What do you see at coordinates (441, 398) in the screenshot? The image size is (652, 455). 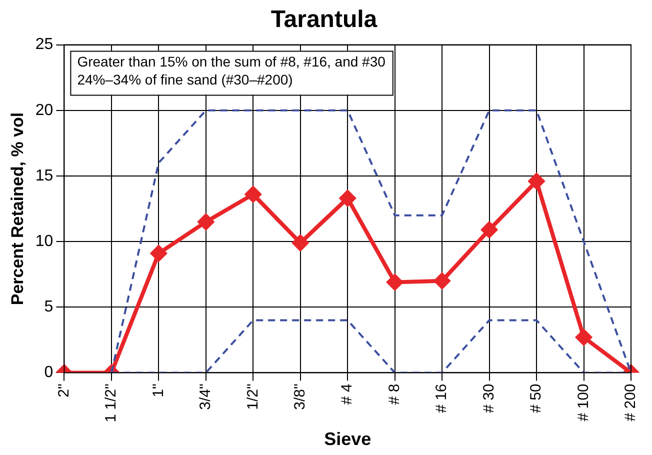 I see `x-tick-label: # 16` at bounding box center [441, 398].